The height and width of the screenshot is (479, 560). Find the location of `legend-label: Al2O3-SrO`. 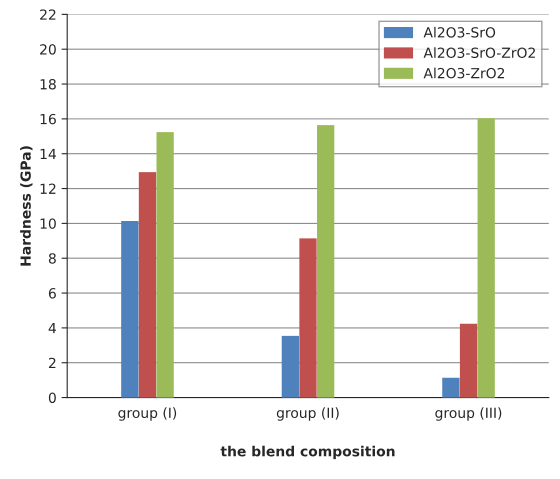

legend-label: Al2O3-SrO is located at coordinates (460, 32).